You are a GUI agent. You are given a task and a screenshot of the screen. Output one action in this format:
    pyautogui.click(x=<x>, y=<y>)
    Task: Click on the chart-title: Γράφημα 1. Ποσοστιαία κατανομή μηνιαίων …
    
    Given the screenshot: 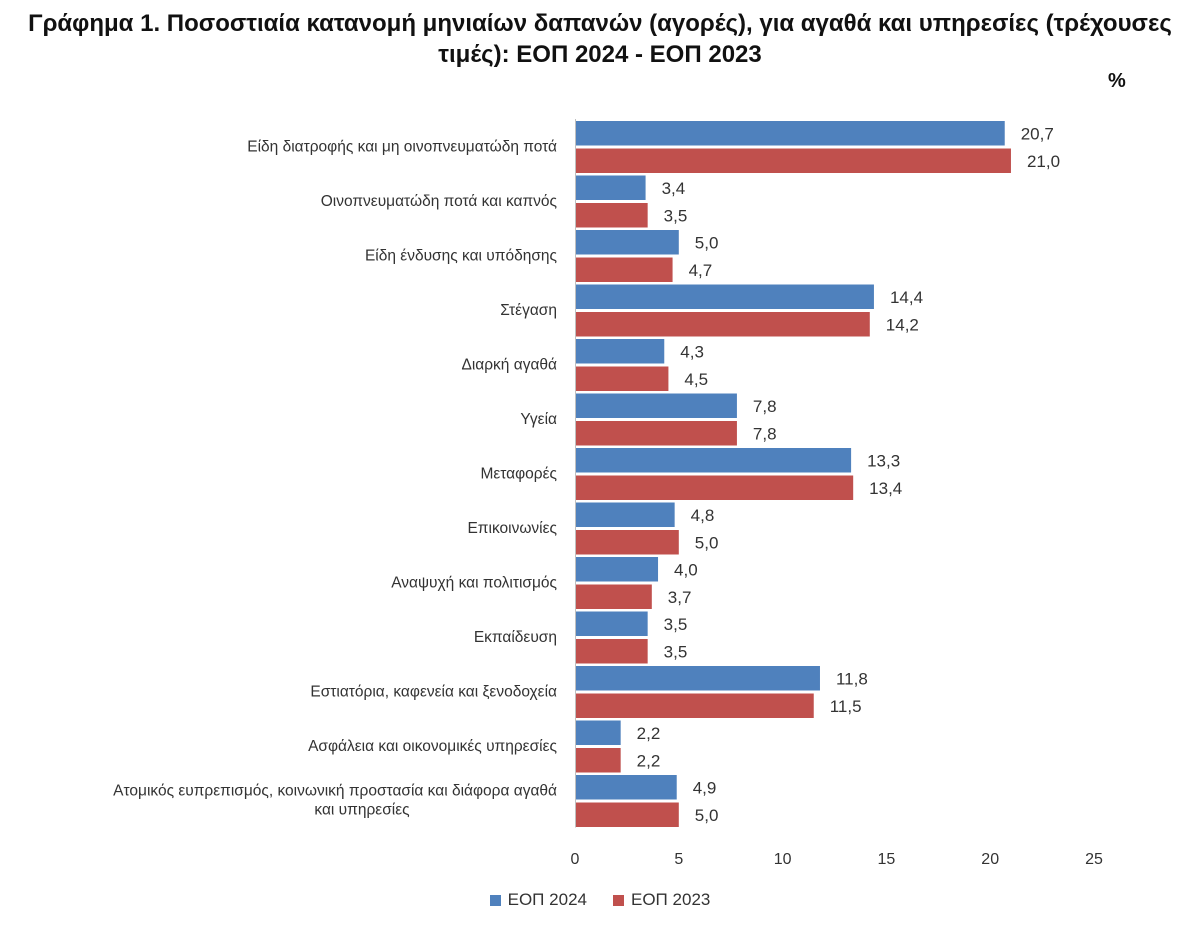 What is the action you would take?
    pyautogui.click(x=600, y=39)
    